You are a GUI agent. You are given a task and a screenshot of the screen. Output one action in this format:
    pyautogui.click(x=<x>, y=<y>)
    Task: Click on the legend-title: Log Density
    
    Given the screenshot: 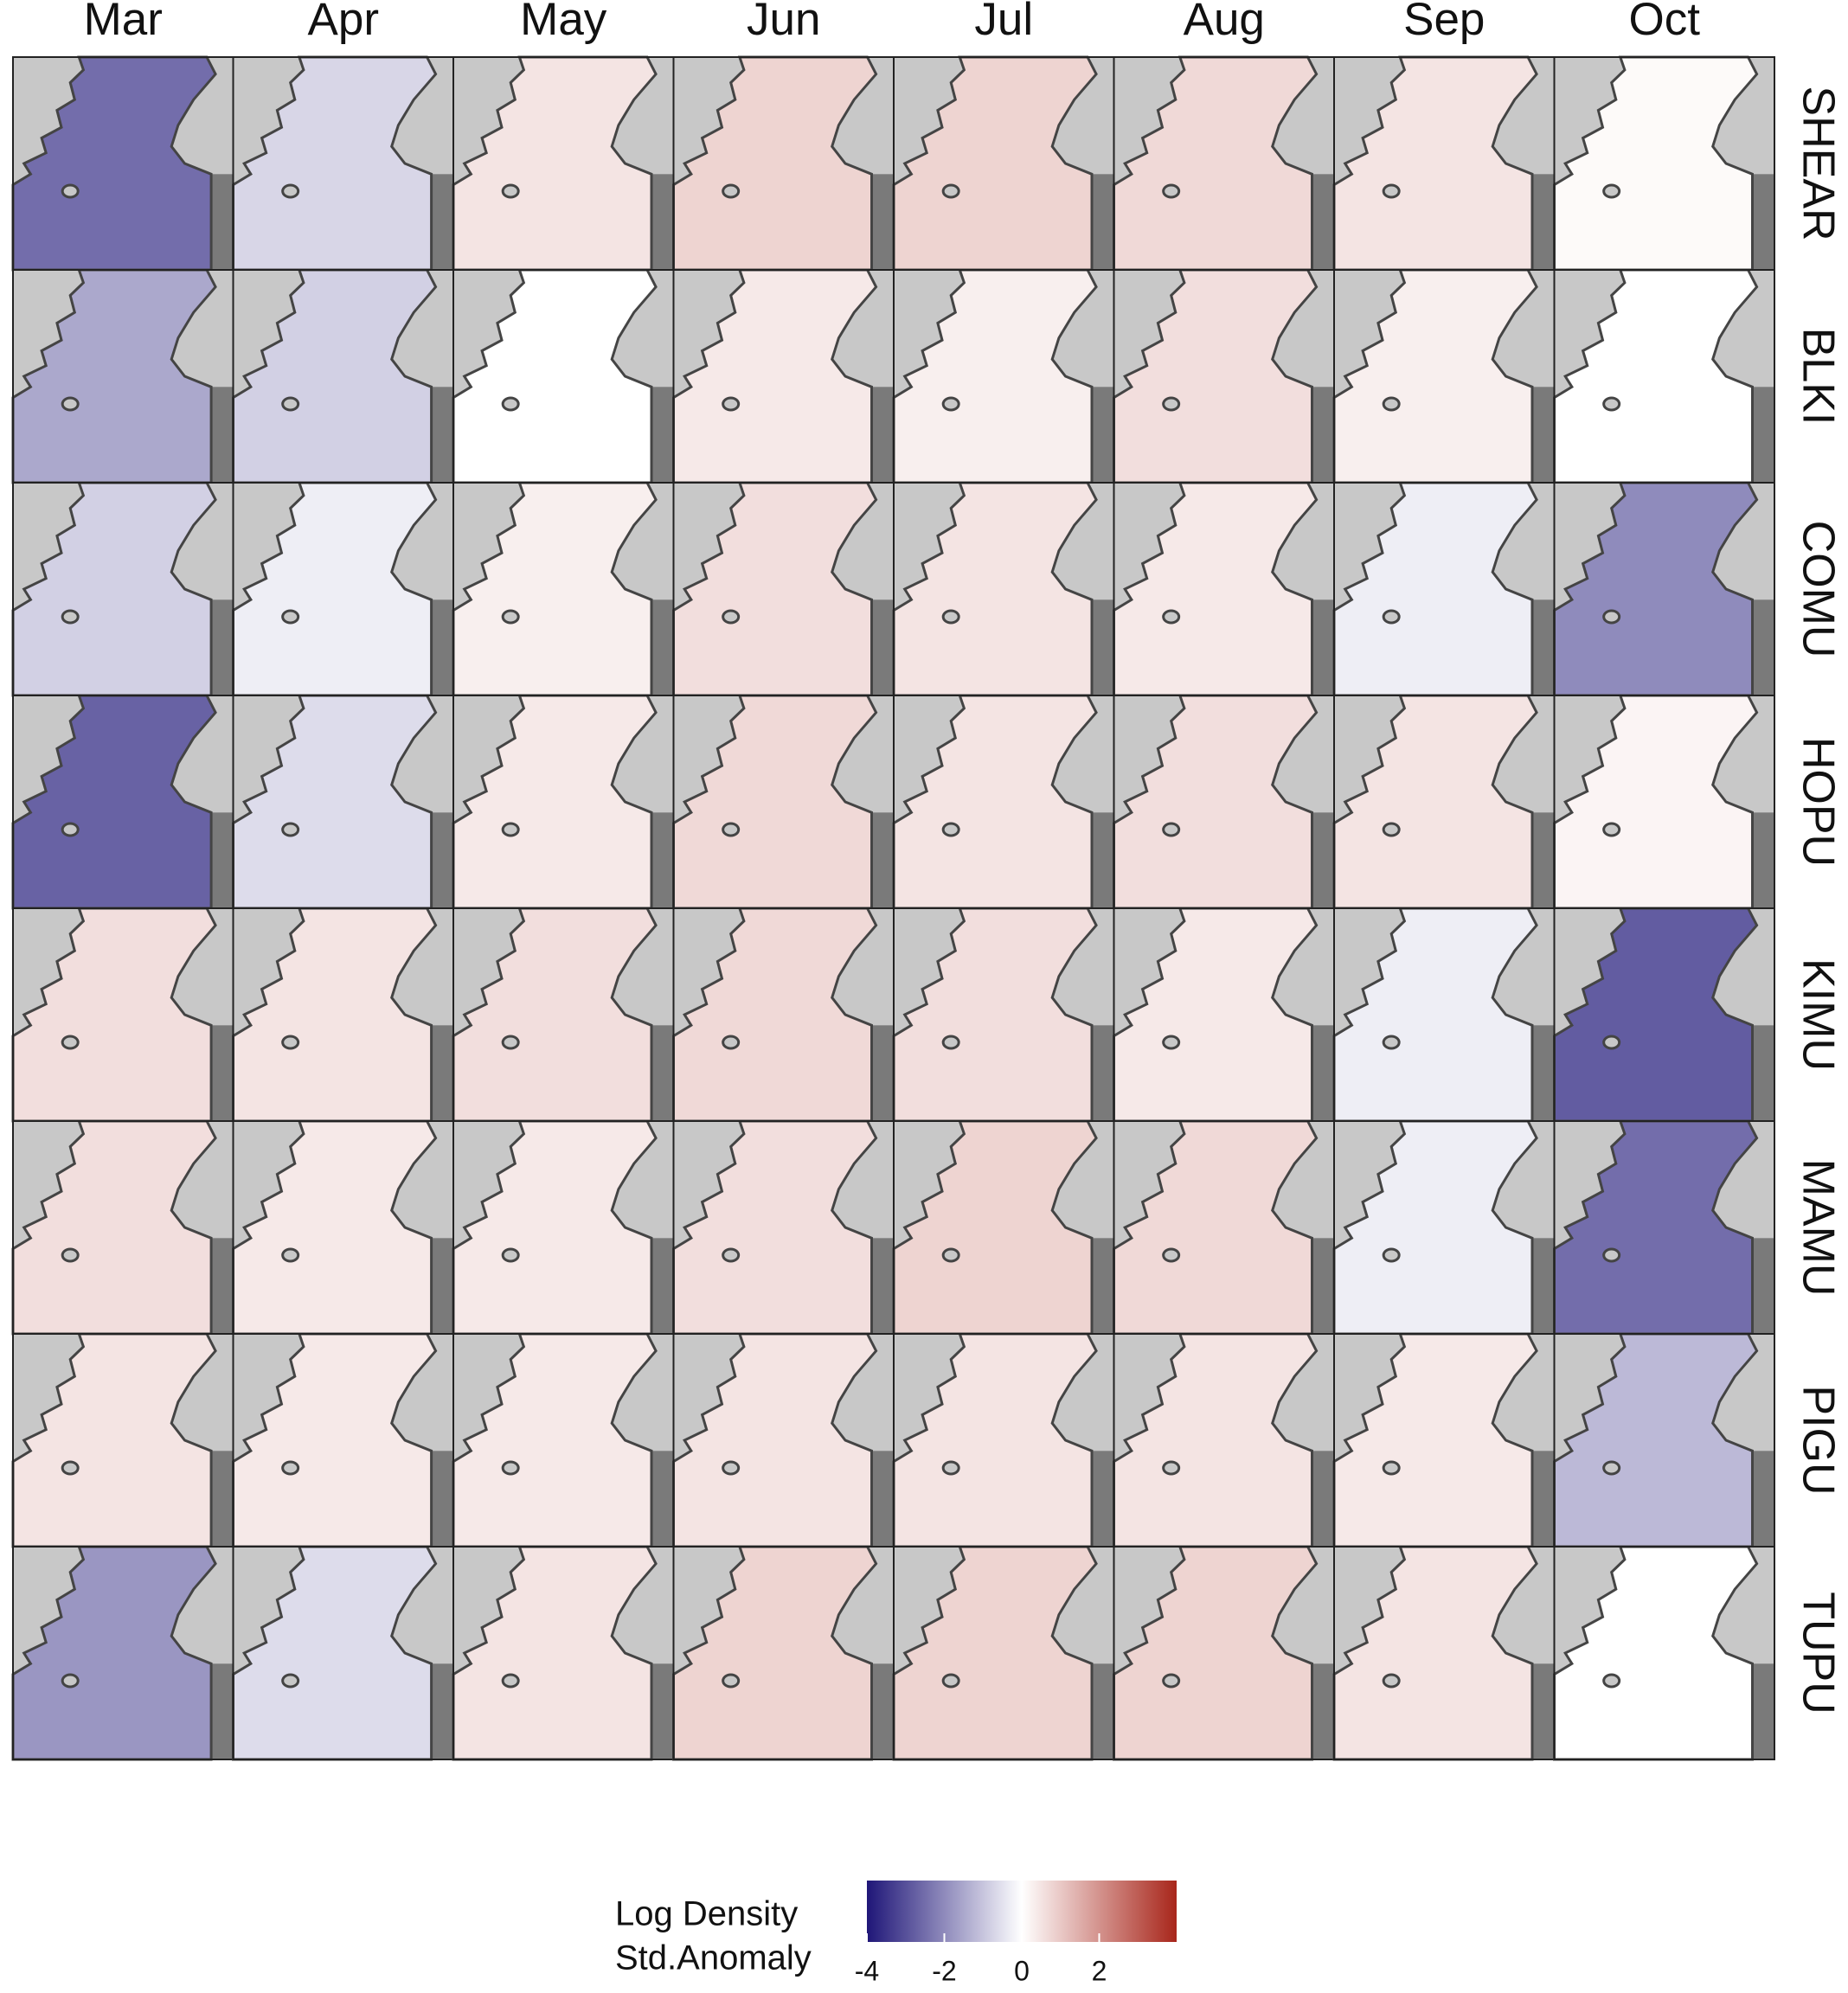 What is the action you would take?
    pyautogui.click(x=706, y=1914)
    